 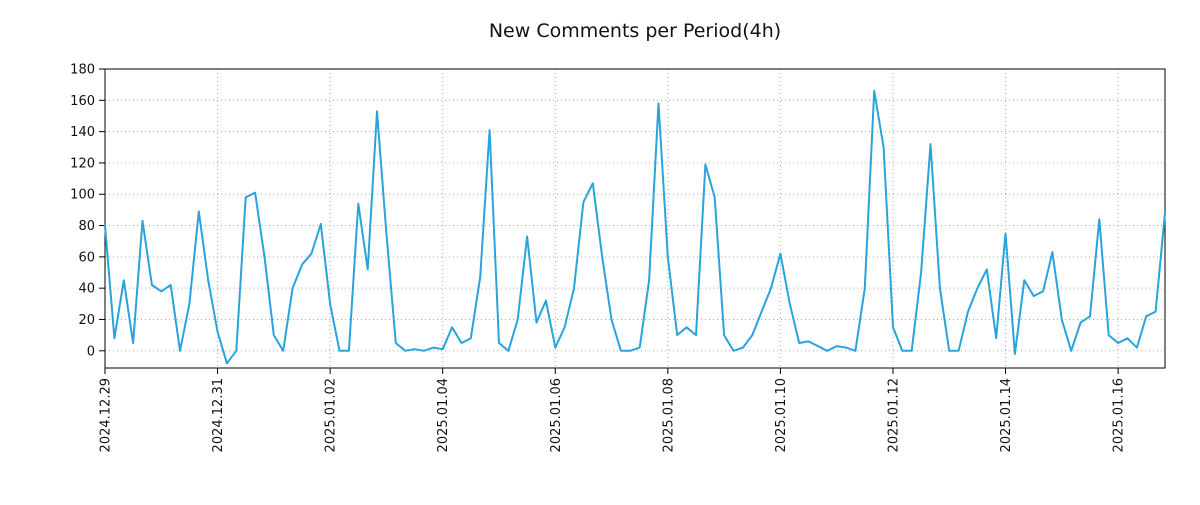 What do you see at coordinates (1119, 415) in the screenshot?
I see `x-tick-label: 2025.01.16` at bounding box center [1119, 415].